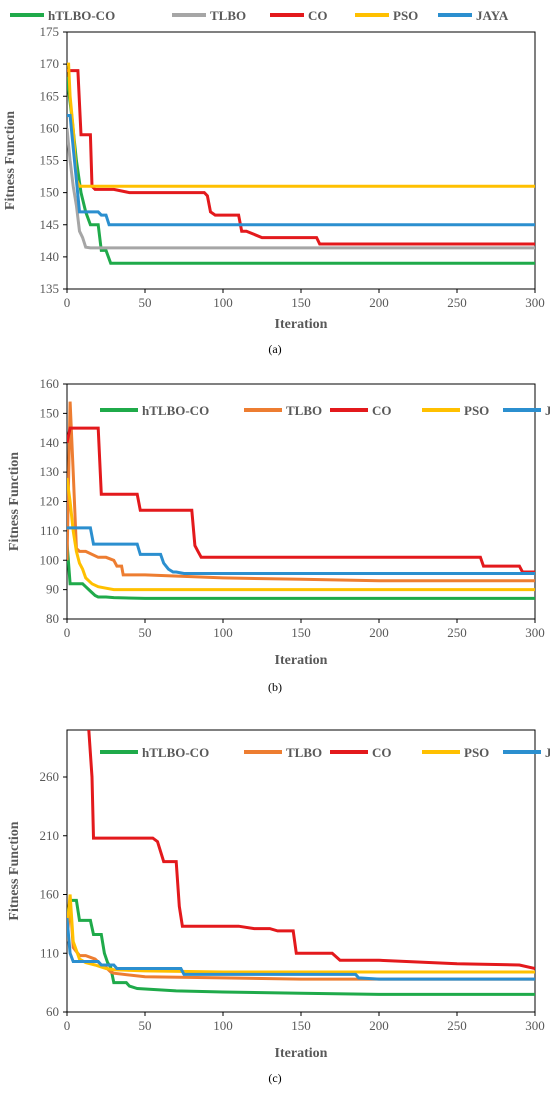  What do you see at coordinates (50, 776) in the screenshot?
I see `y-tick-label: 260` at bounding box center [50, 776].